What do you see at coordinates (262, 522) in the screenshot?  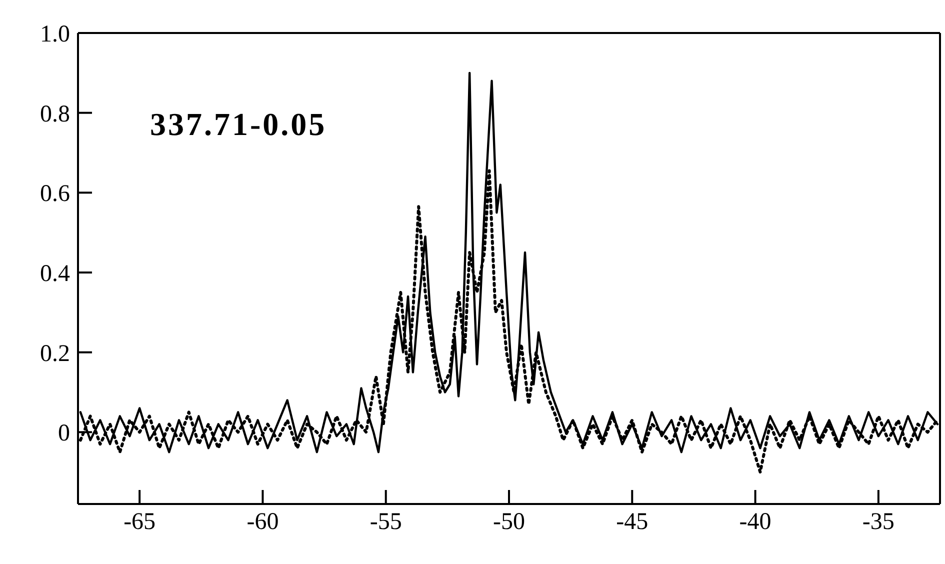 I see `x-tick-label: -60` at bounding box center [262, 522].